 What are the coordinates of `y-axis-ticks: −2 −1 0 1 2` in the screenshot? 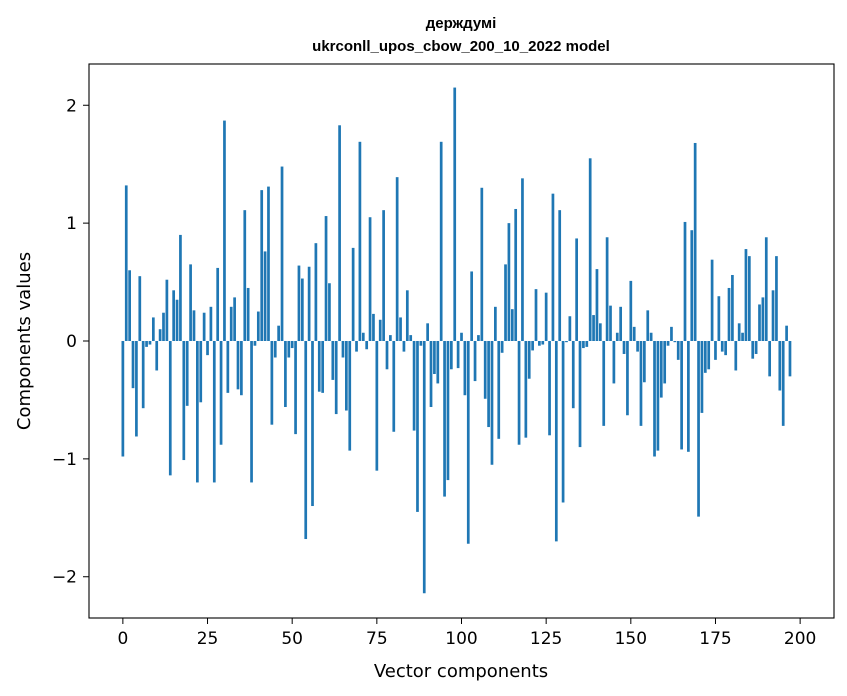 It's located at (70, 342).